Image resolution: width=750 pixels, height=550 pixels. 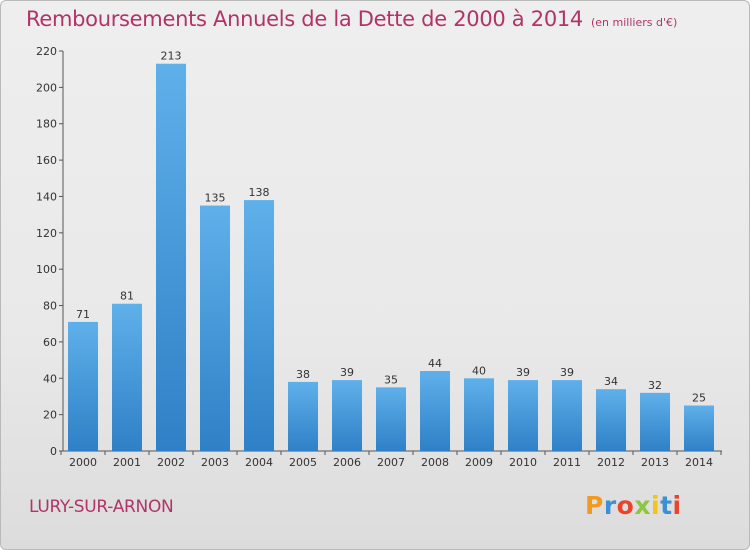 I want to click on y-tick-label: 20, so click(x=50, y=415).